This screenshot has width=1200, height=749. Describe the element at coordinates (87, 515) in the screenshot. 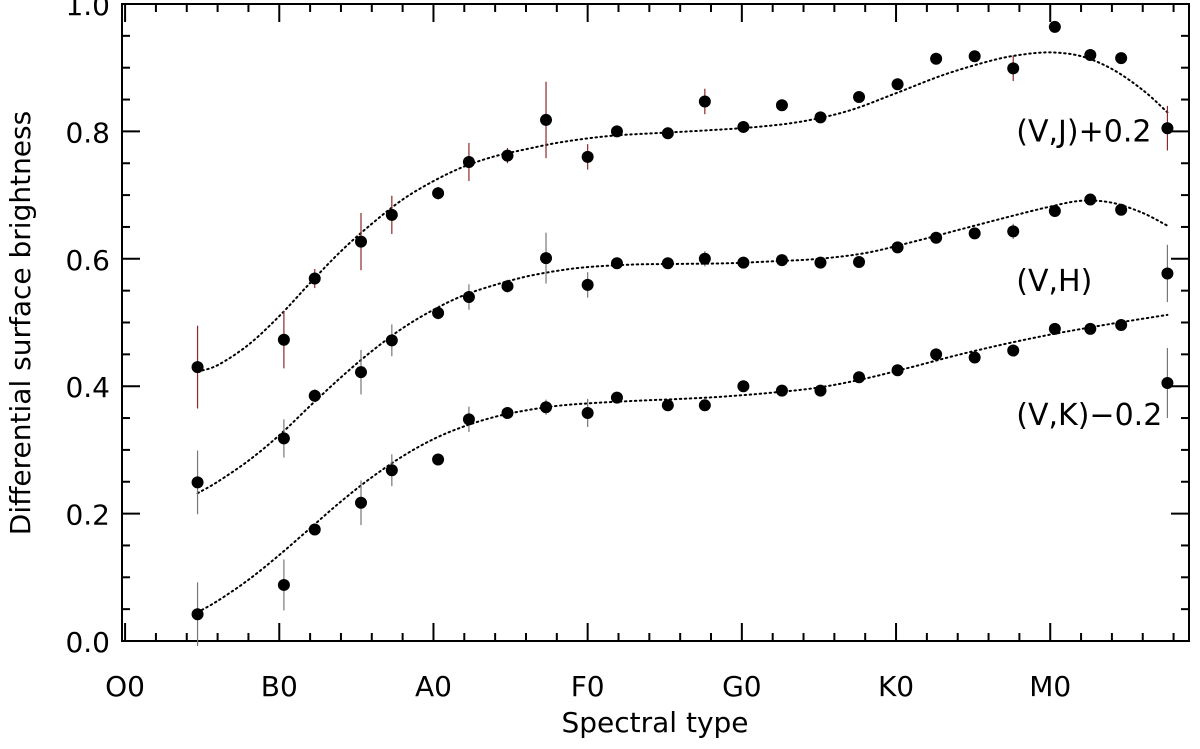

I see `y-tick-label: 0.2` at that location.